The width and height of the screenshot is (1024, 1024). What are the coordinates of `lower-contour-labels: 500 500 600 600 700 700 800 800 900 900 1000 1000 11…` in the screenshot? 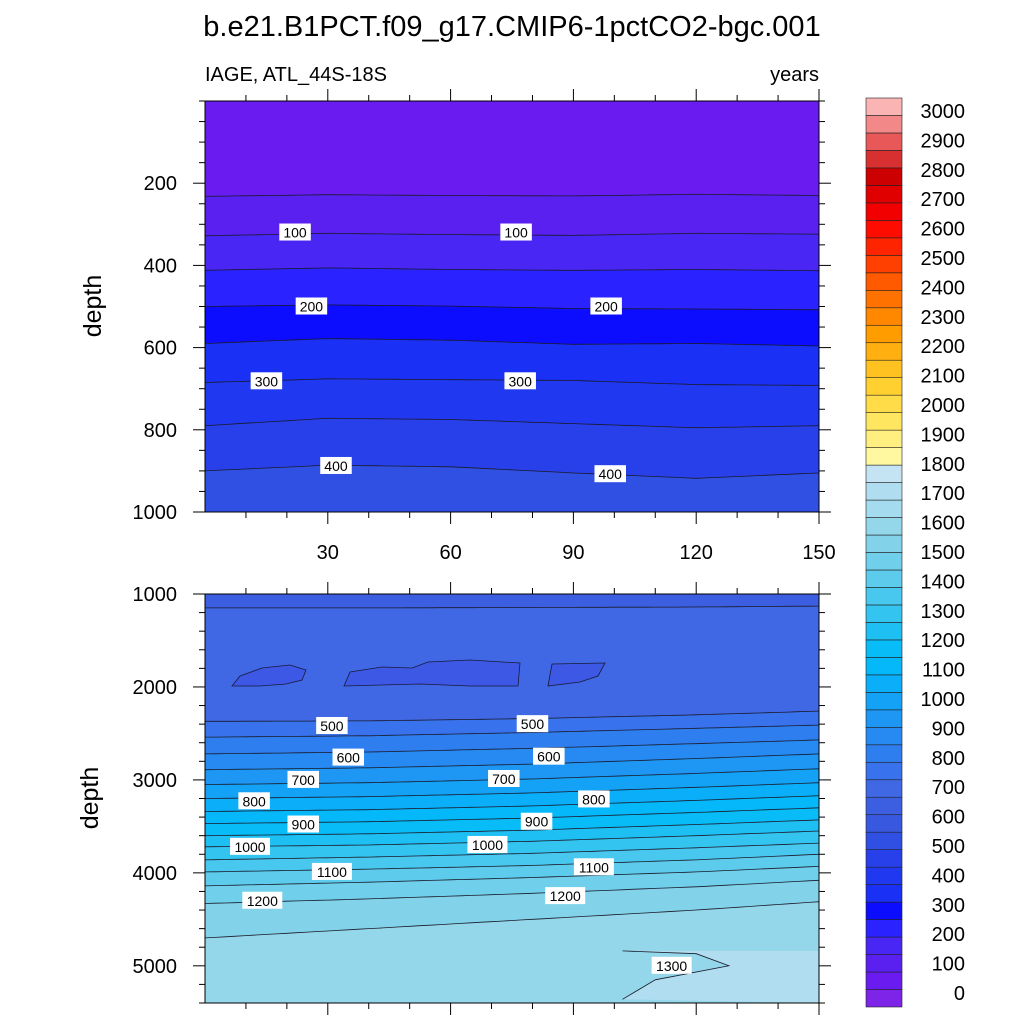 It's located at (461, 844).